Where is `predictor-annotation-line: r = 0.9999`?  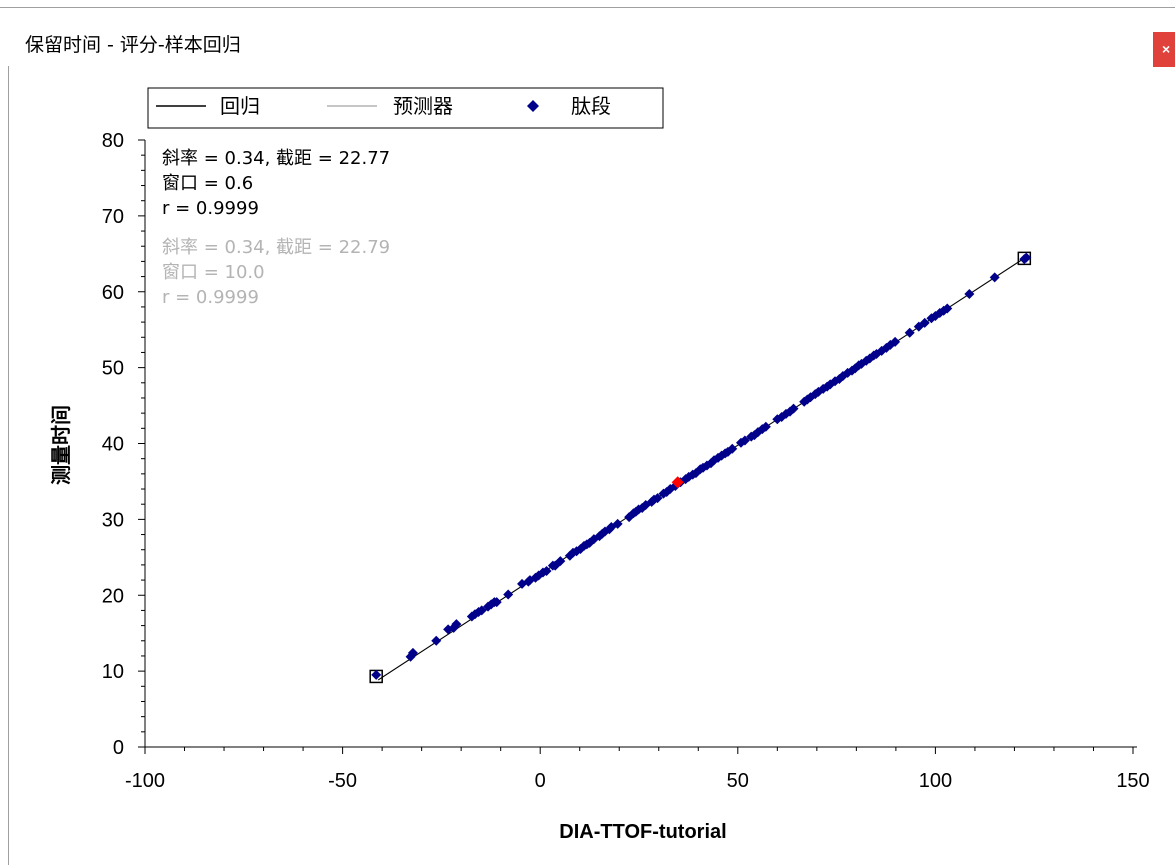 predictor-annotation-line: r = 0.9999 is located at coordinates (210, 297).